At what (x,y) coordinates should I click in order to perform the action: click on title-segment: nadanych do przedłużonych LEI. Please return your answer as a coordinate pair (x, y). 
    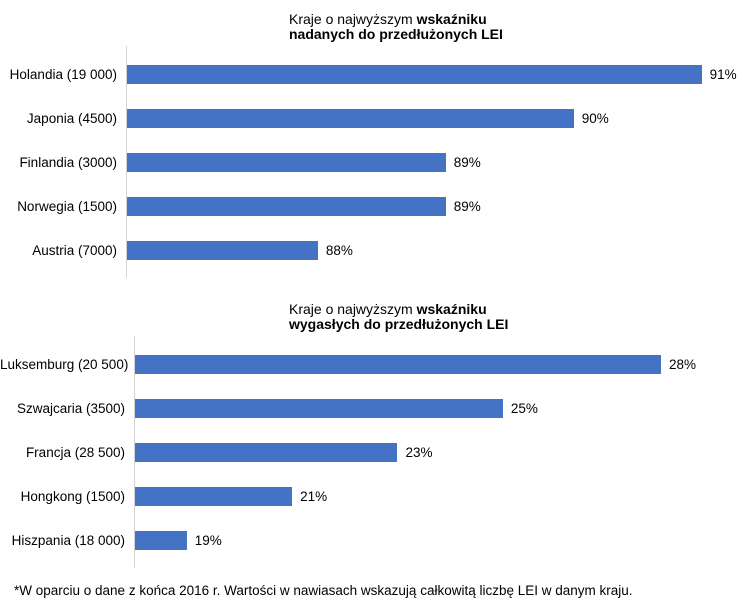
    Looking at the image, I should click on (396, 34).